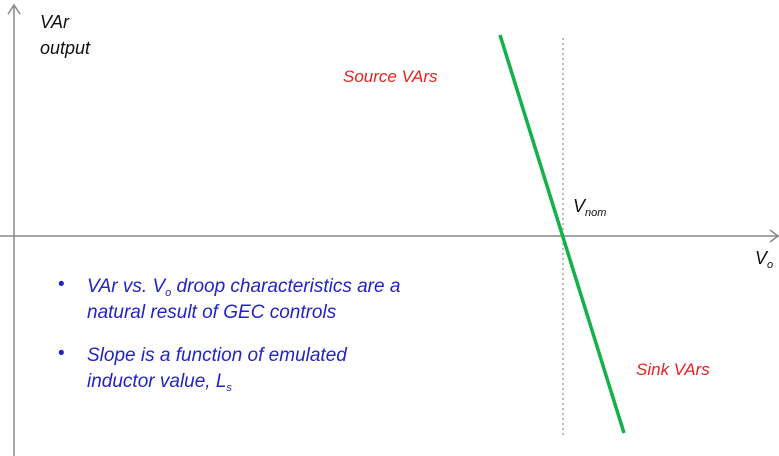 This screenshot has height=456, width=779. Describe the element at coordinates (65, 48) in the screenshot. I see `y-label: output` at that location.